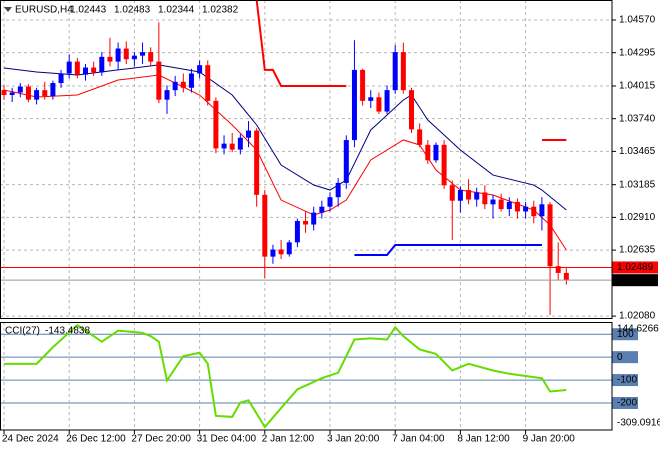  Describe the element at coordinates (637, 20) in the screenshot. I see `y-tick-label: 1.04570` at that location.